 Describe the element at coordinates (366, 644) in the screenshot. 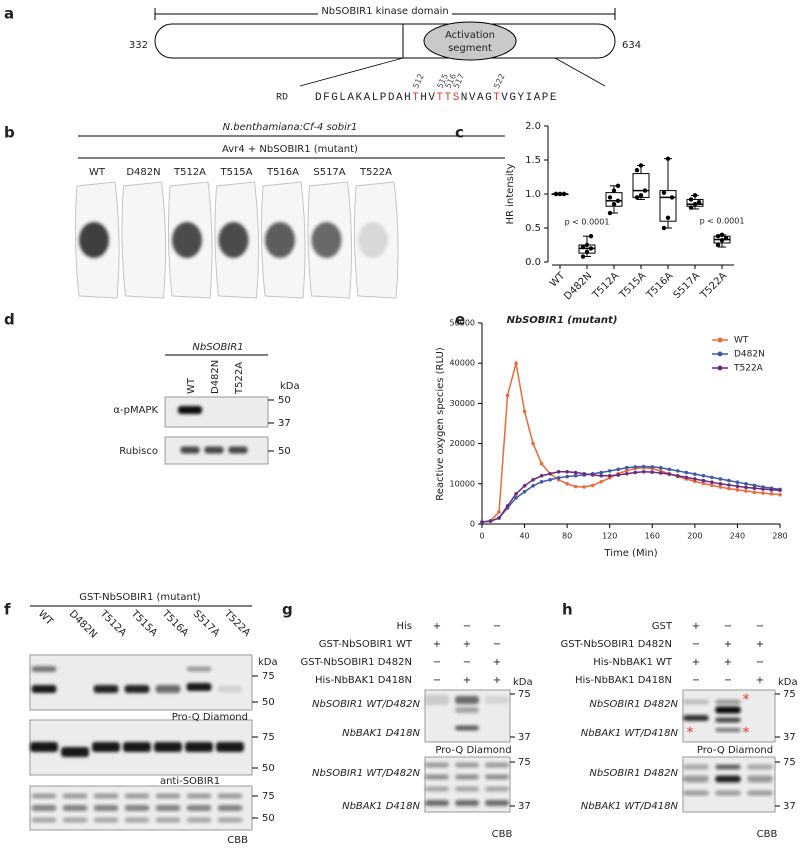

I see `row-label: GST-NbSOBIR1 WT` at that location.